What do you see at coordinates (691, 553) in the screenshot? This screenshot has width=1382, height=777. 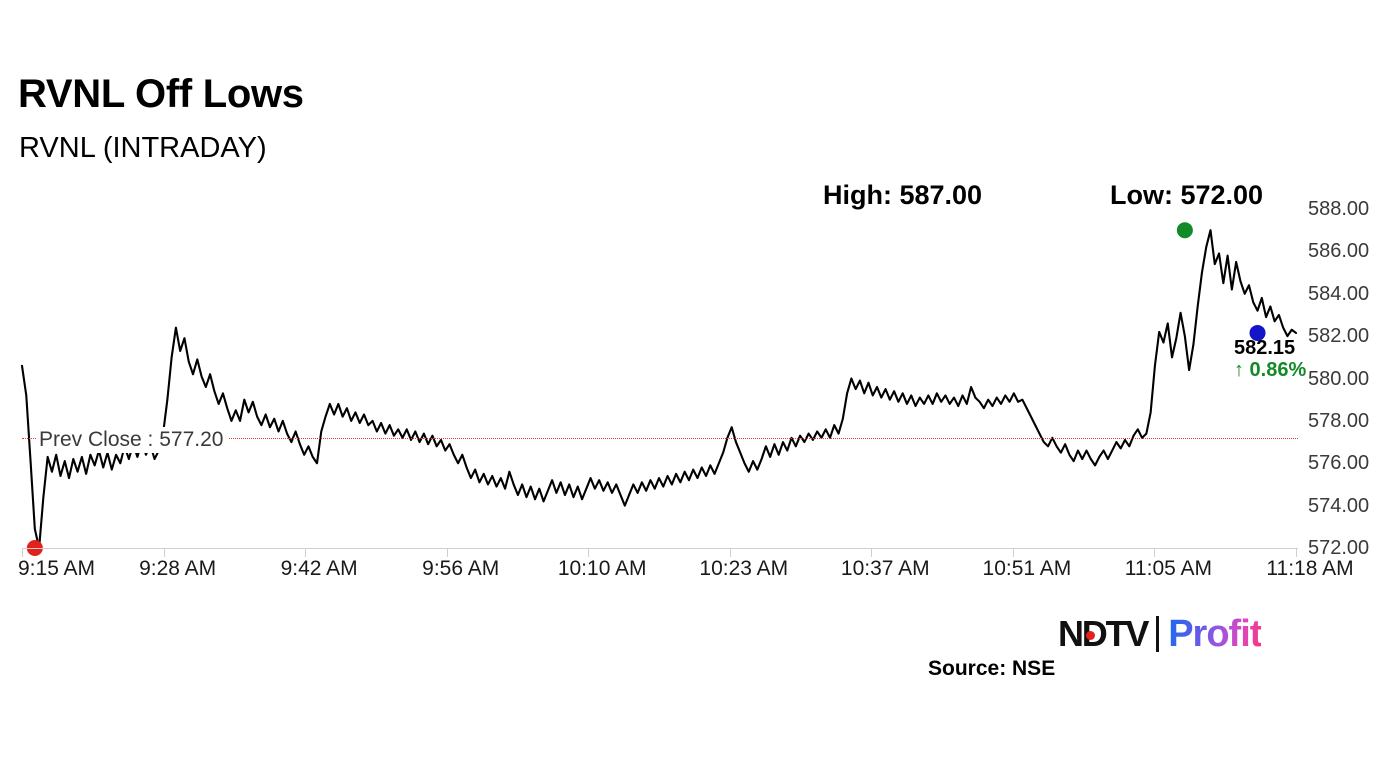 I see `x-axis-ticks` at bounding box center [691, 553].